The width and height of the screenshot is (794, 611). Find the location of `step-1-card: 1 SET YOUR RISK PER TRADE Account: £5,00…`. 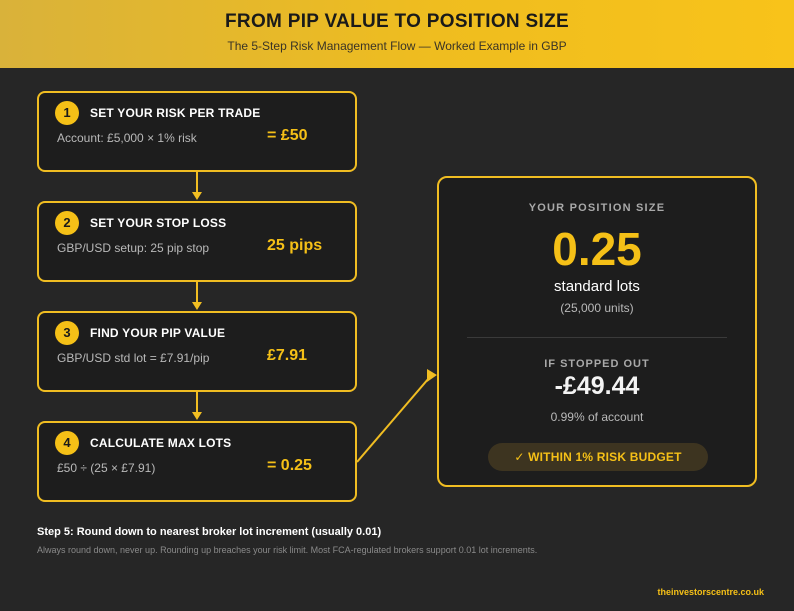

step-1-card: 1 SET YOUR RISK PER TRADE Account: £5,00… is located at coordinates (197, 131).